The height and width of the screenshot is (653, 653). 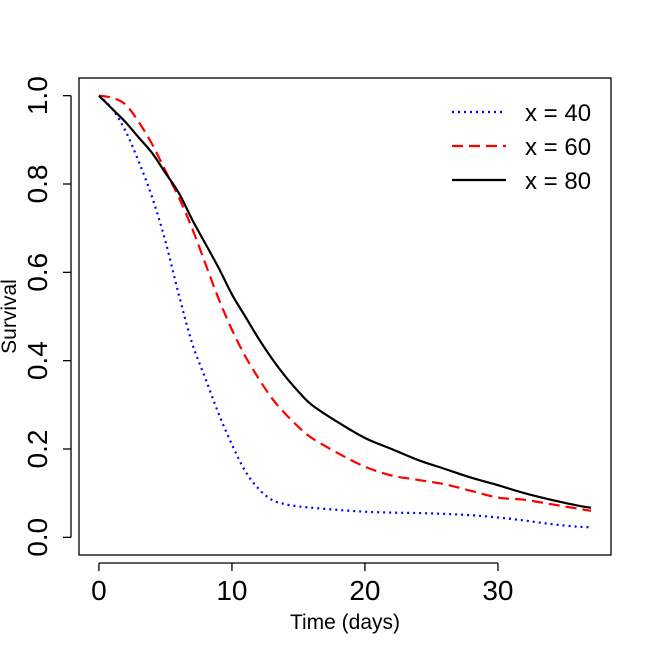 What do you see at coordinates (47, 316) in the screenshot?
I see `y-axis: 0.0 0.2 0.4 0.6 0.8 1.0` at bounding box center [47, 316].